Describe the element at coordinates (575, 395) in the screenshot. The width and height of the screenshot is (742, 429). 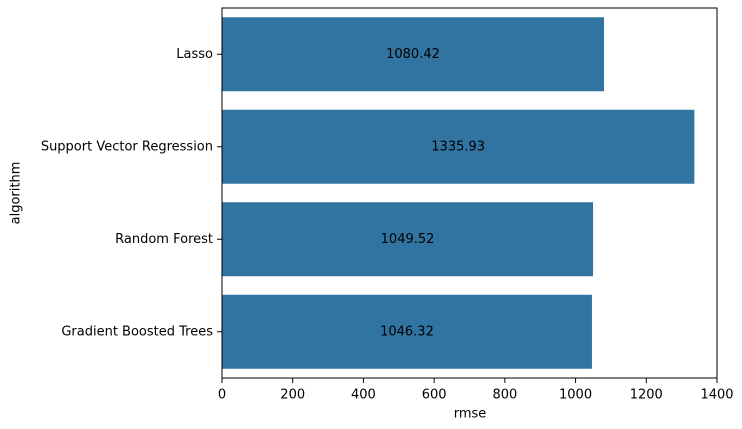
I see `x-tick-label: 1000` at that location.